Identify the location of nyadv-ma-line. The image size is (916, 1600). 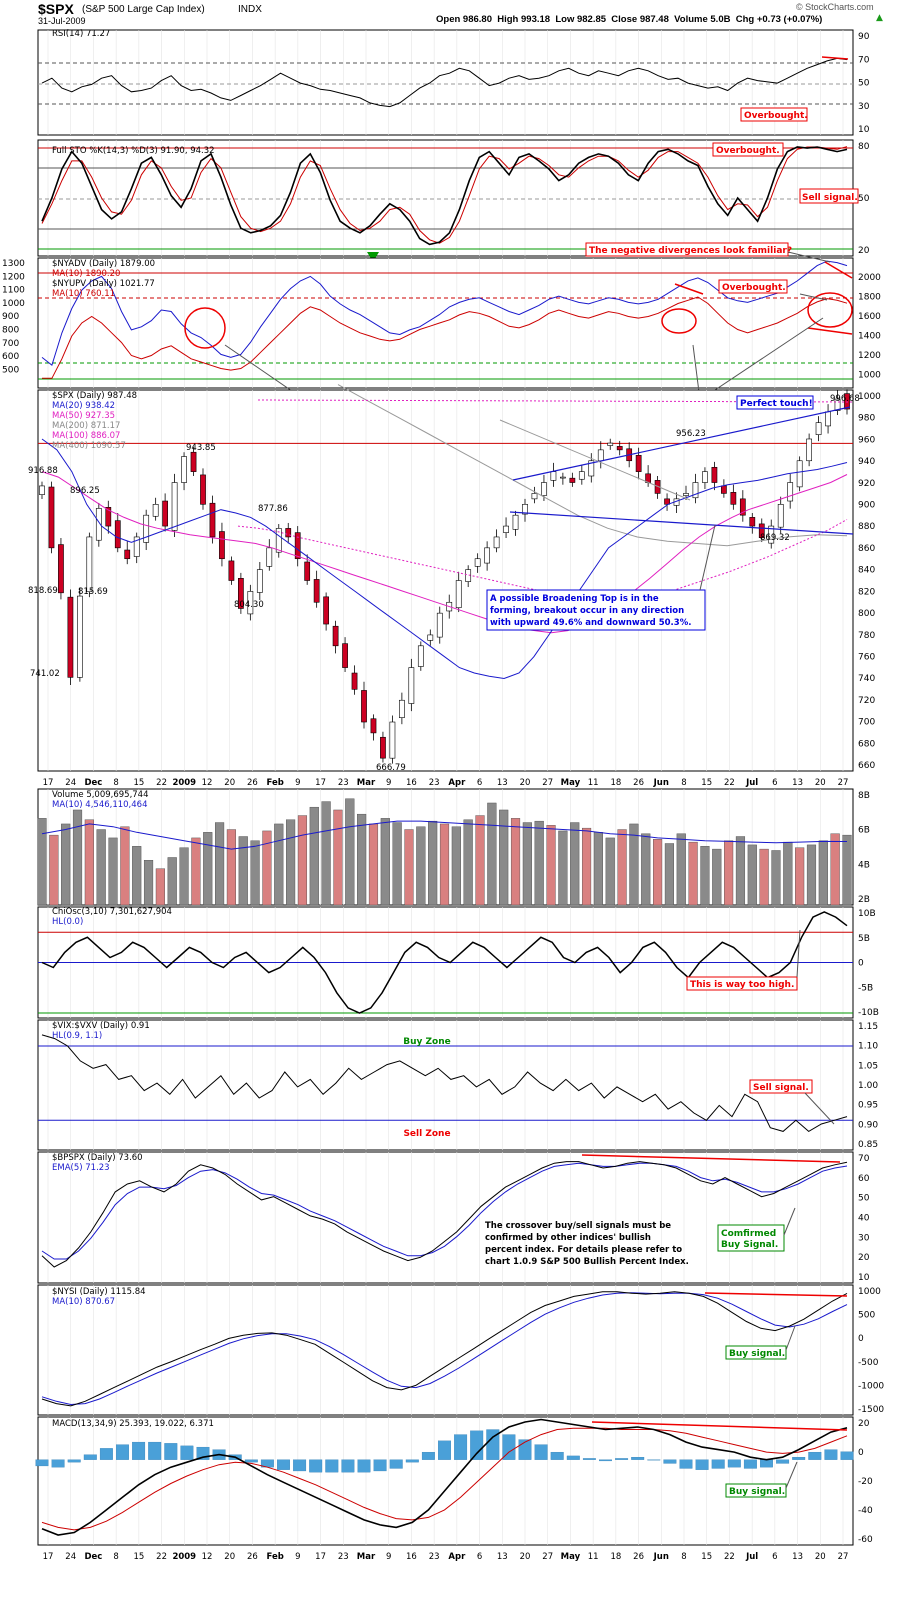
(444, 313).